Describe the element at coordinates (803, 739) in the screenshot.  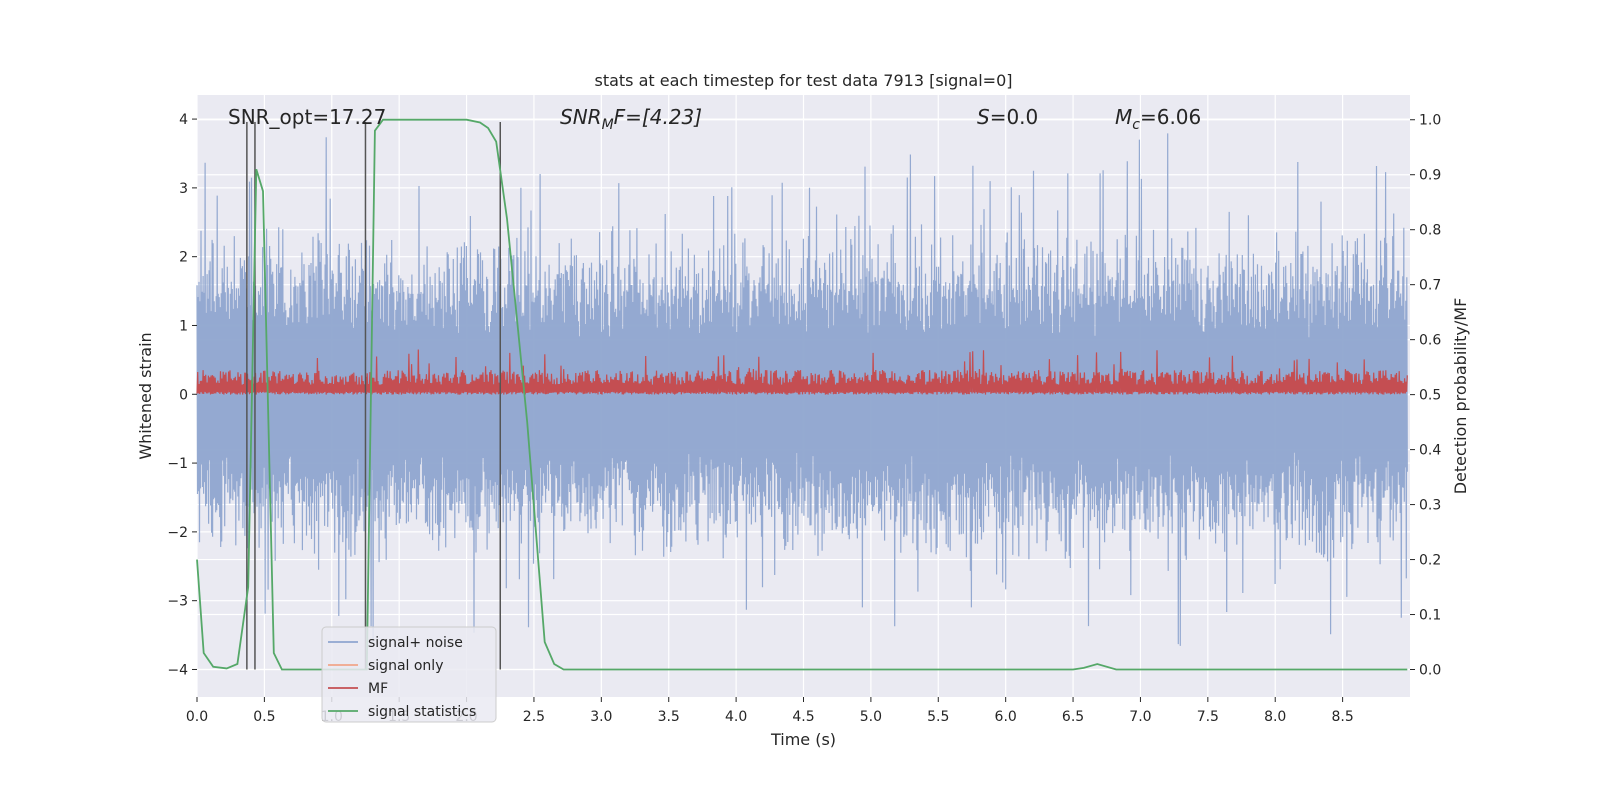
I see `x-axis-label: Time (s)` at that location.